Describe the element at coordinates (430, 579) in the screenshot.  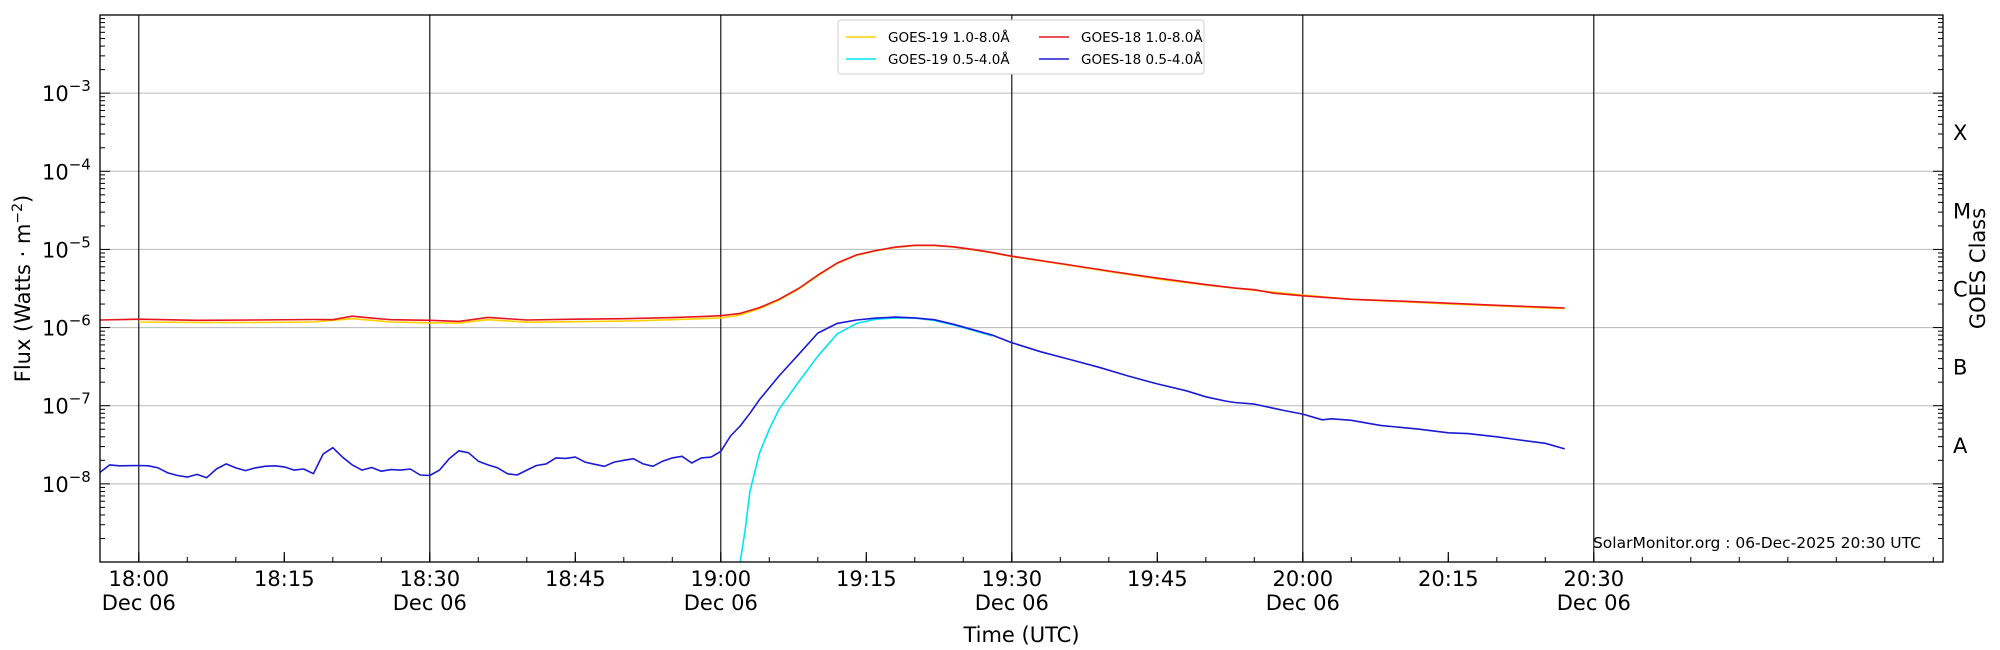
I see `x-tick-label: 18:30` at that location.